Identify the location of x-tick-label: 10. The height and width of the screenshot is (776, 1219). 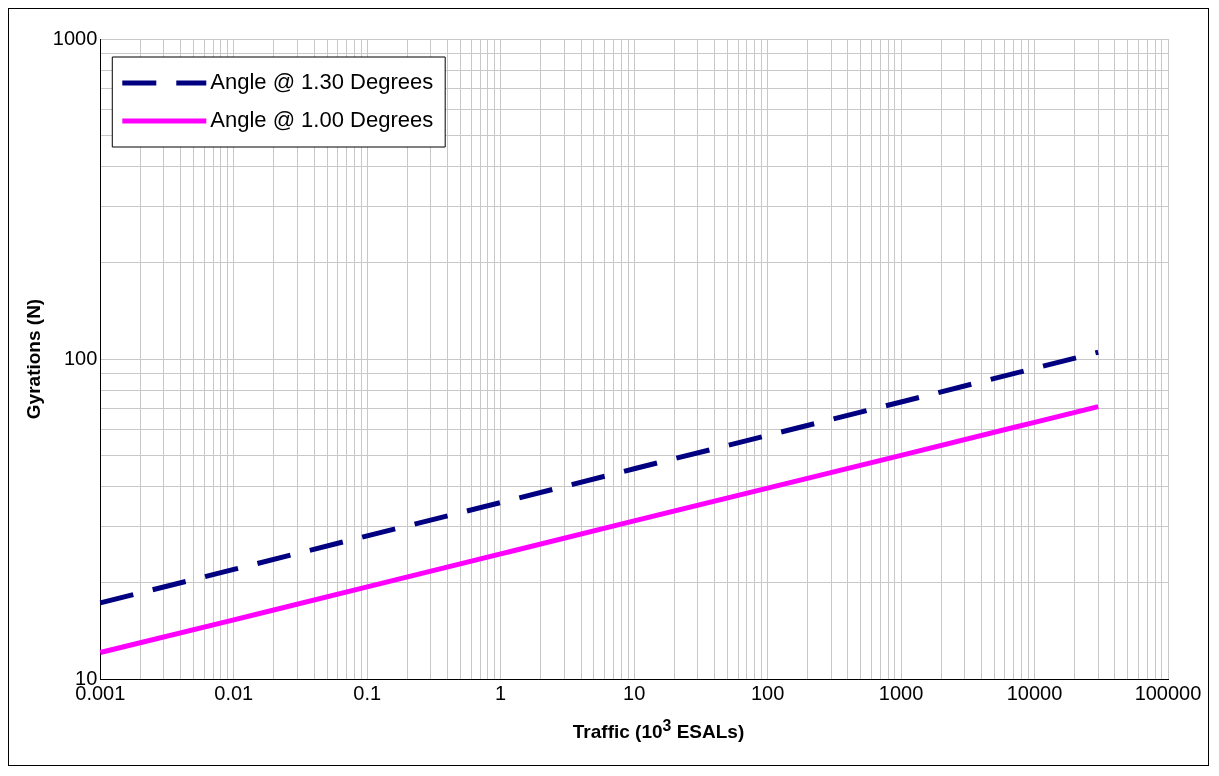
(634, 692).